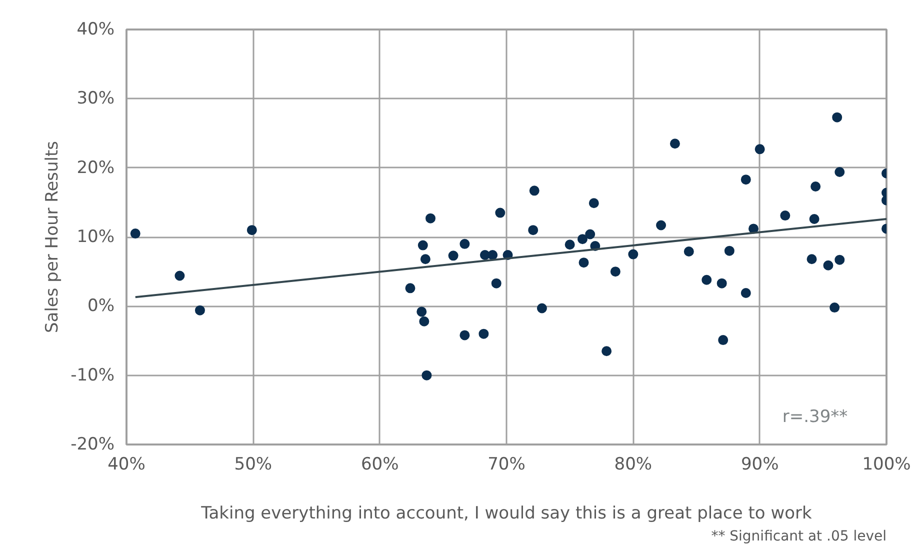 The width and height of the screenshot is (914, 544). I want to click on x-tick-label: 90%, so click(759, 464).